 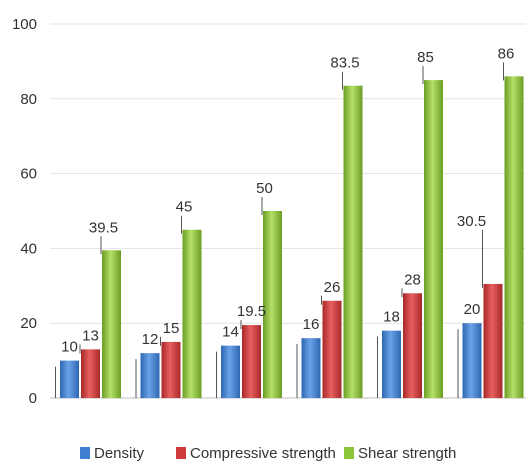 I want to click on data-label: 16, so click(x=311, y=324).